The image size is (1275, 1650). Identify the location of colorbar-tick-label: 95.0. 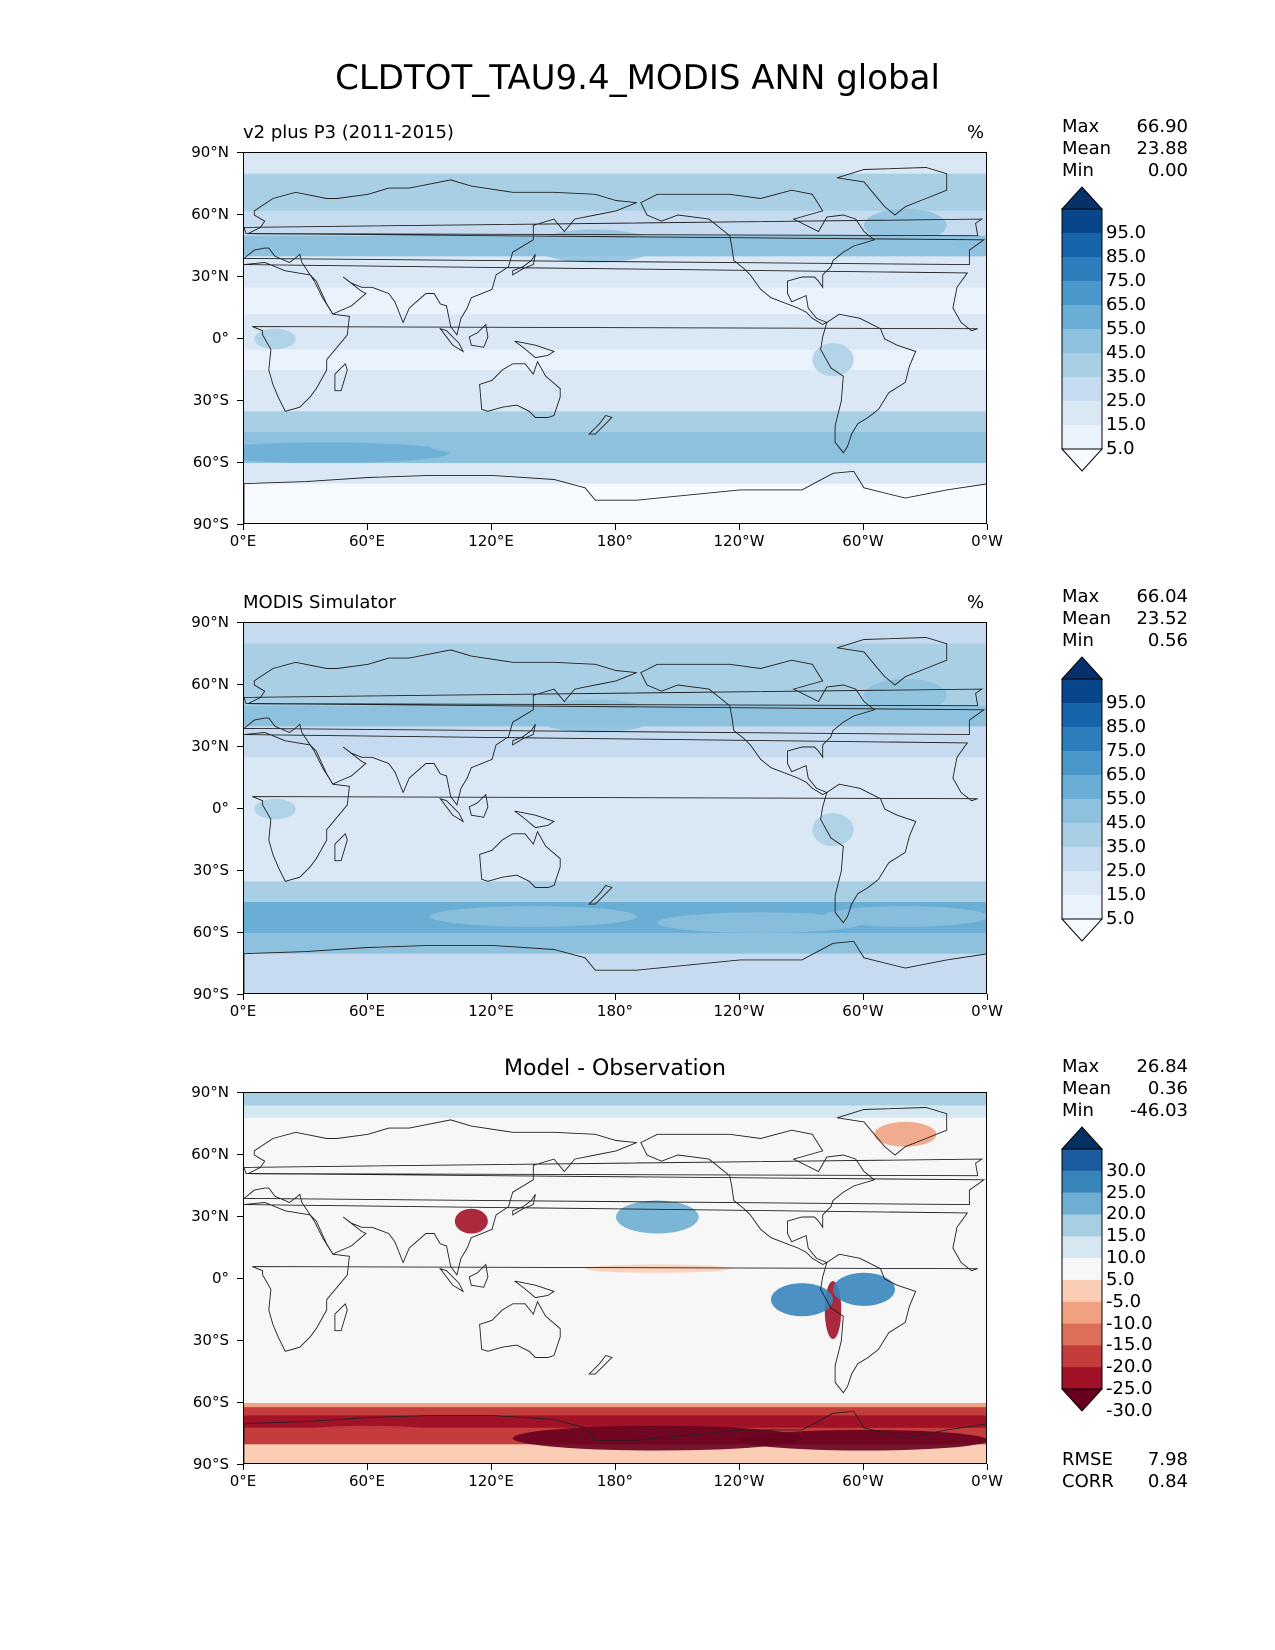
(1126, 702).